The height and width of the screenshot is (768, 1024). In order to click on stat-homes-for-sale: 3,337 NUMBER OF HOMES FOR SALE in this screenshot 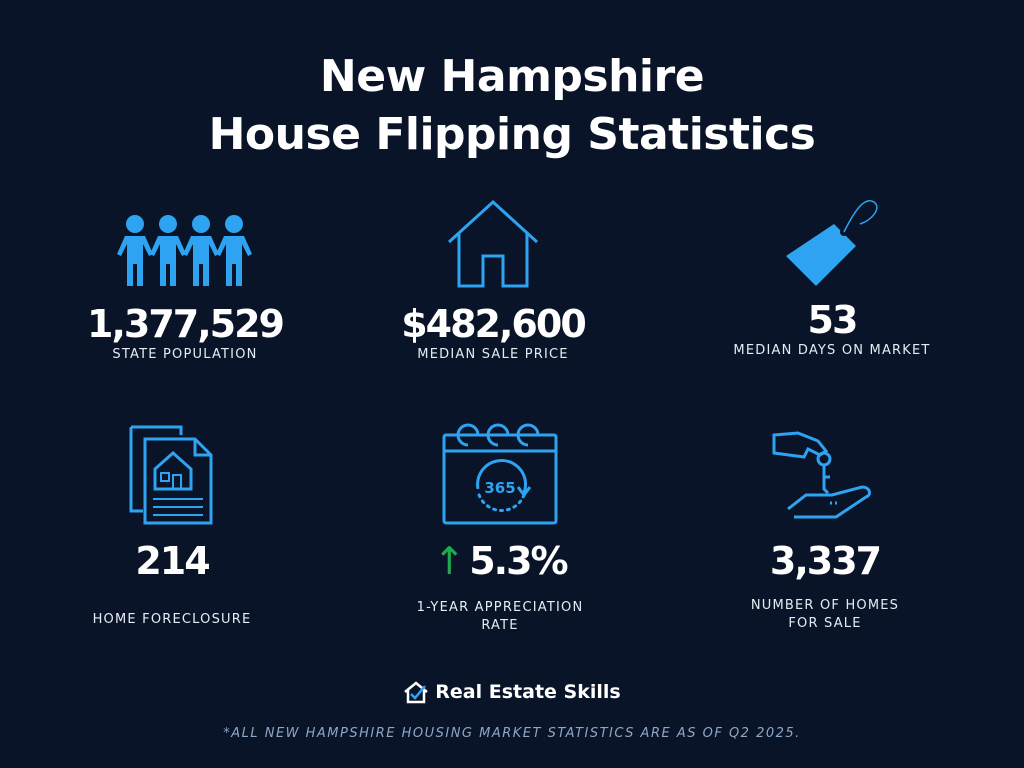, I will do `click(825, 529)`.